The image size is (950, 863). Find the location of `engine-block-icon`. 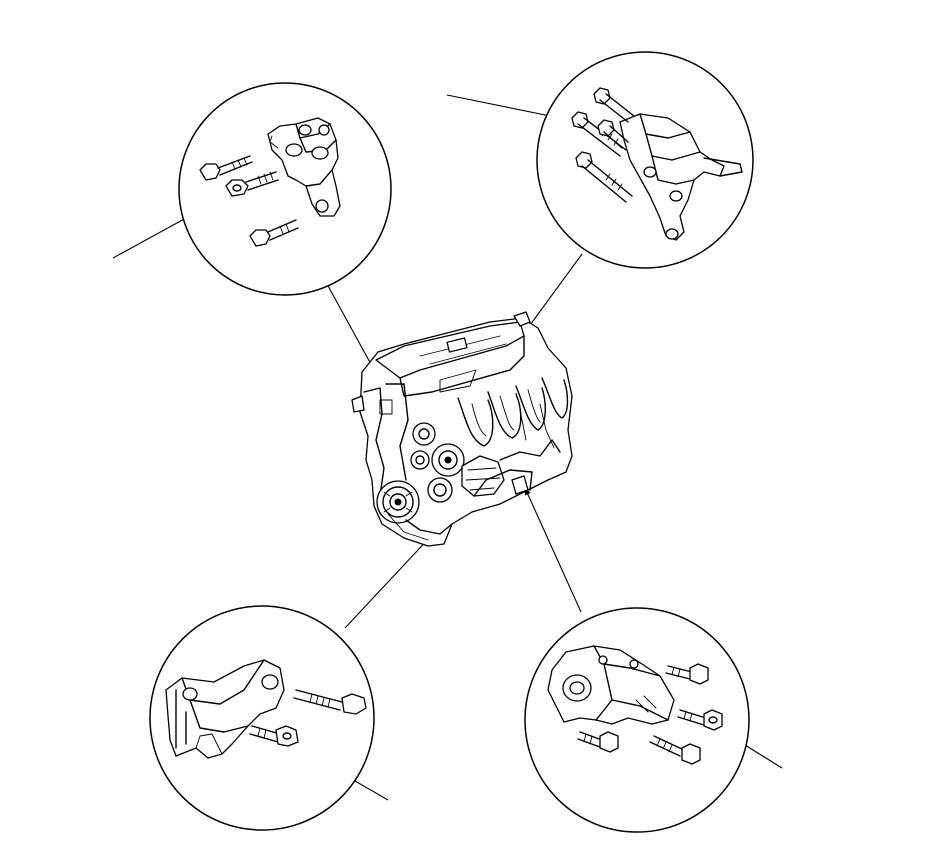

engine-block-icon is located at coordinates (462, 429).